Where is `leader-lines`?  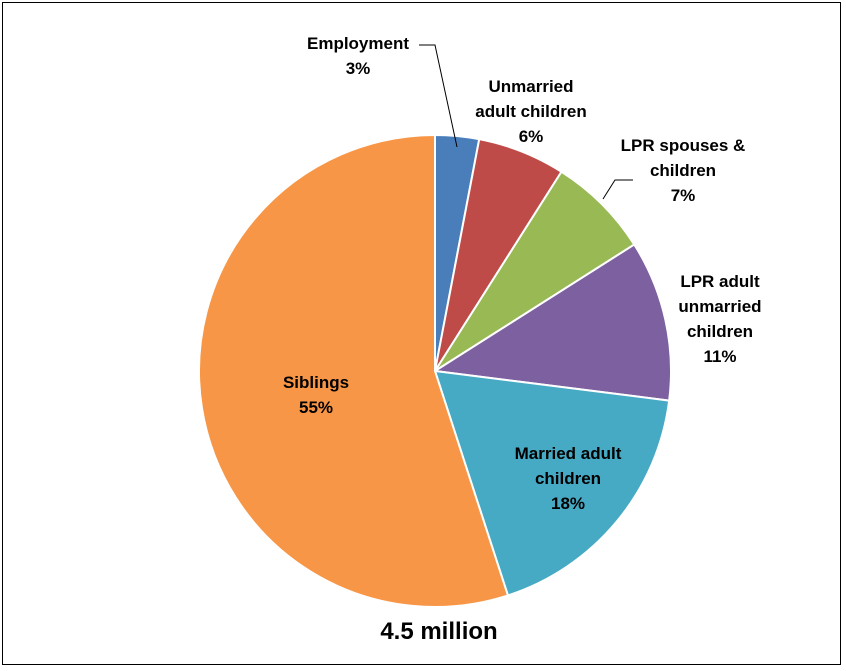
leader-lines is located at coordinates (526, 122).